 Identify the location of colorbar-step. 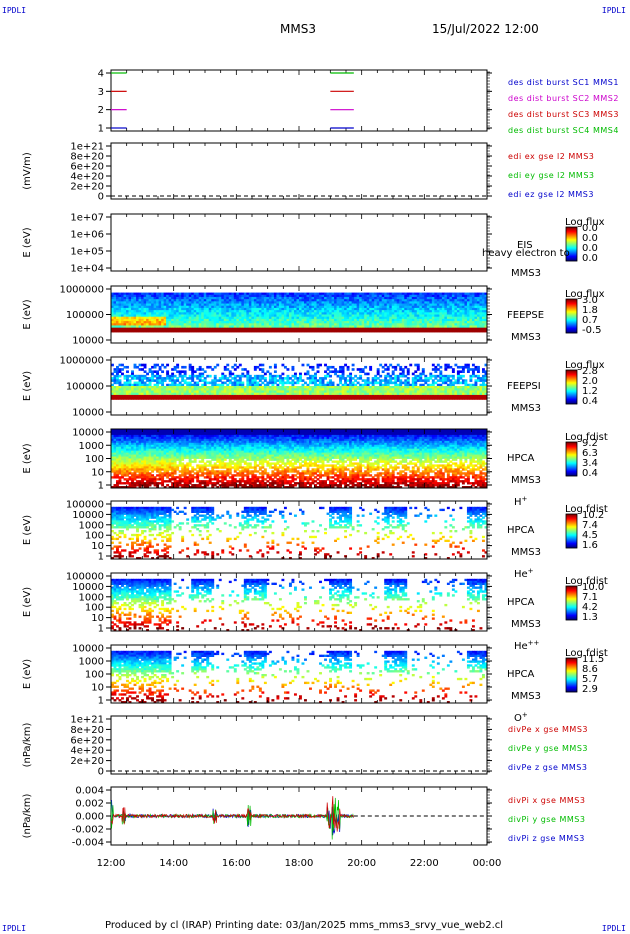
(571, 236).